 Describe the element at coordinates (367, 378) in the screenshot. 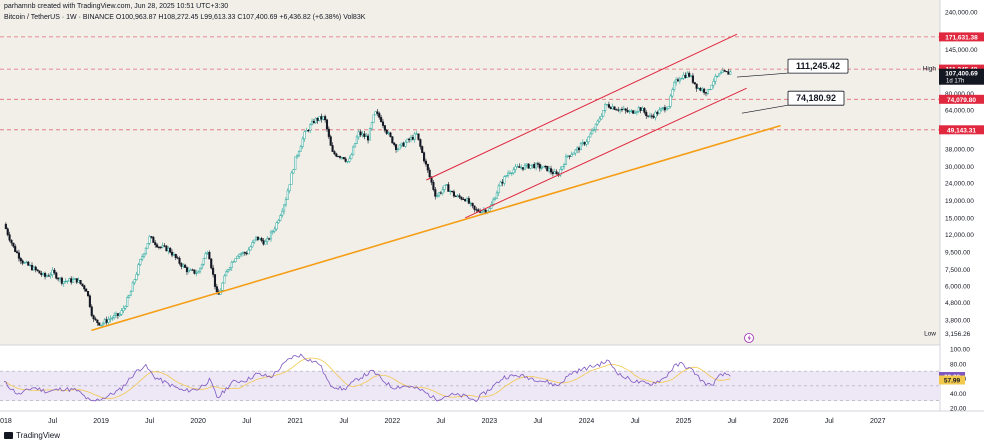

I see `rsi-line` at that location.